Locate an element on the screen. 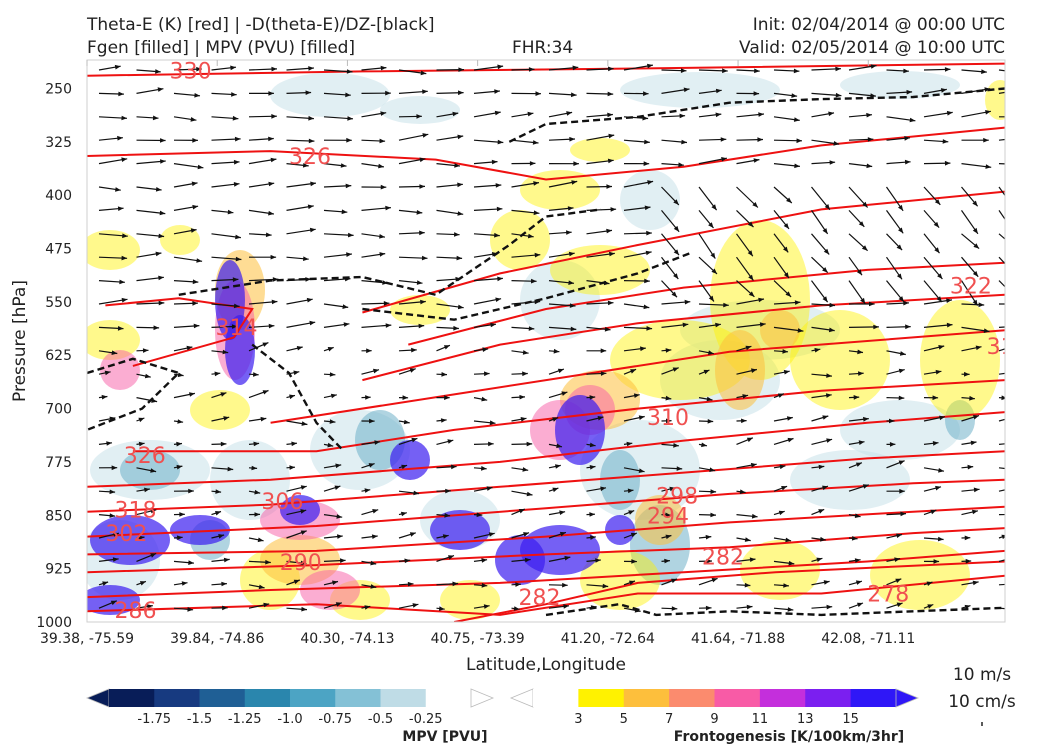 This screenshot has height=750, width=1050. colorbar-tick-label: 3 is located at coordinates (578, 719).